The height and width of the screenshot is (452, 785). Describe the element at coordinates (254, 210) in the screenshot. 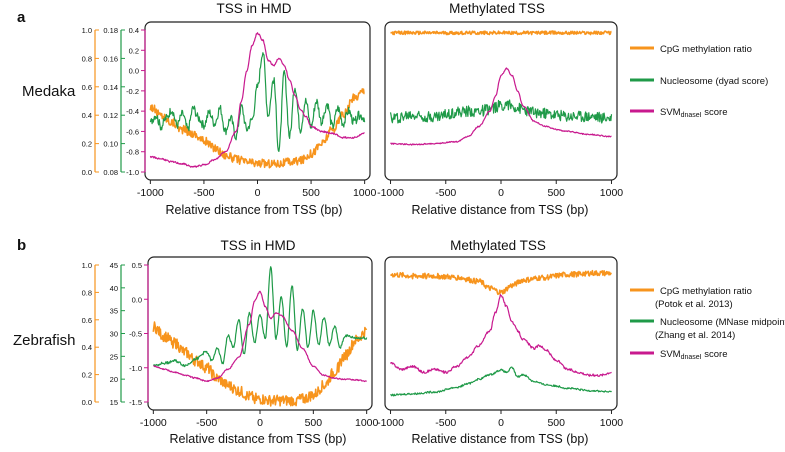

I see `xlabel-medaka-hmd: Relative distance from TSS (bp)` at that location.